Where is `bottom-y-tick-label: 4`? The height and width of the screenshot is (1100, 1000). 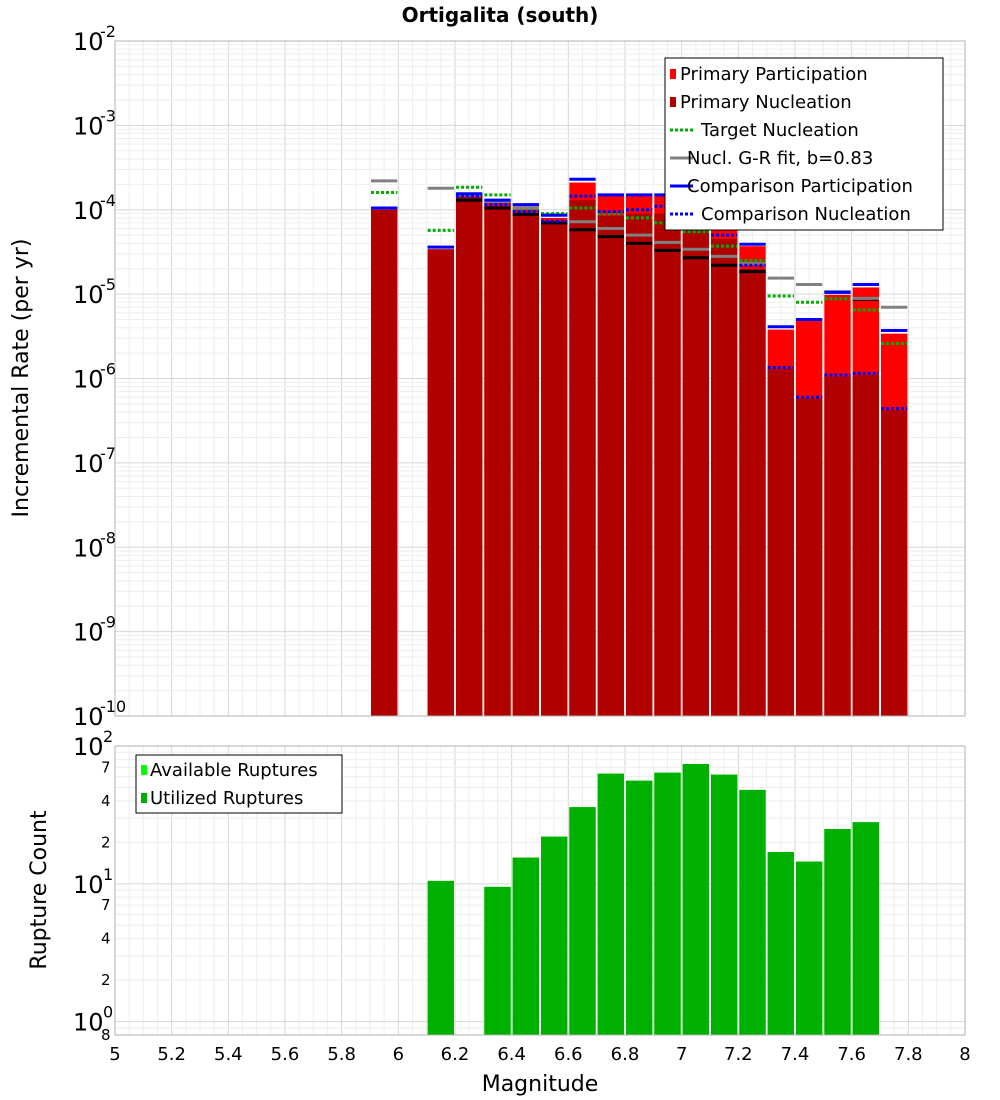 bottom-y-tick-label: 4 is located at coordinates (106, 801).